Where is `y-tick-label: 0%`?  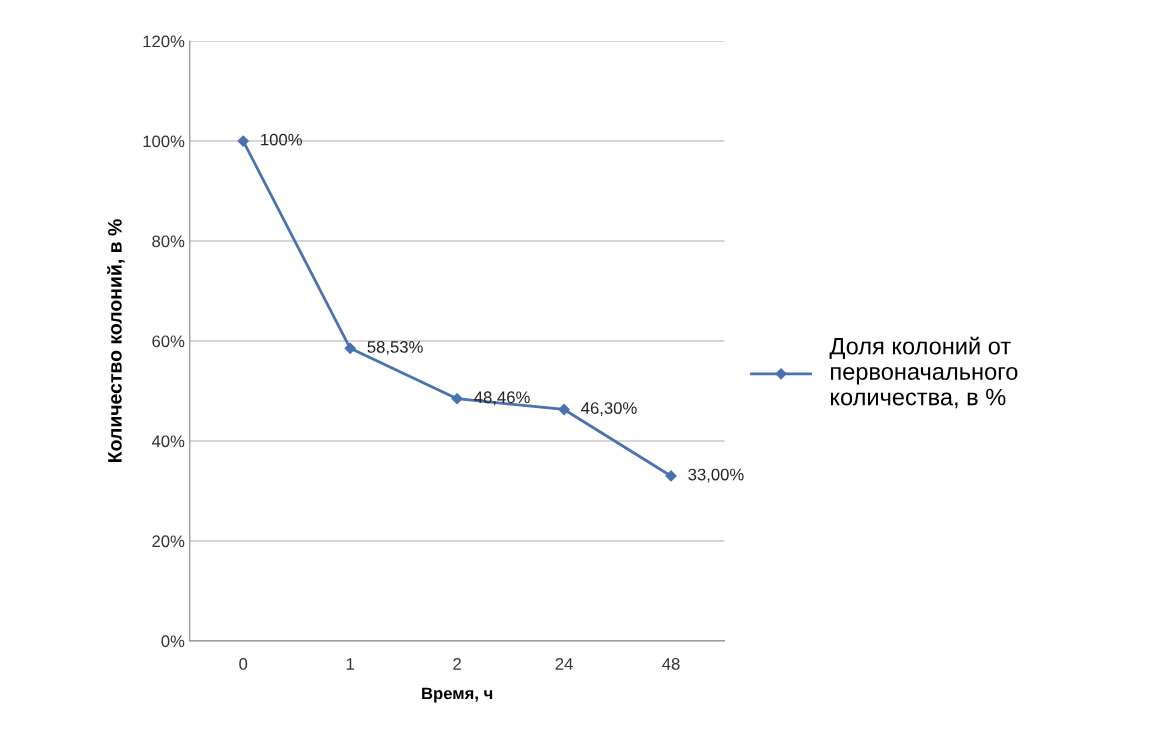
y-tick-label: 0% is located at coordinates (173, 641).